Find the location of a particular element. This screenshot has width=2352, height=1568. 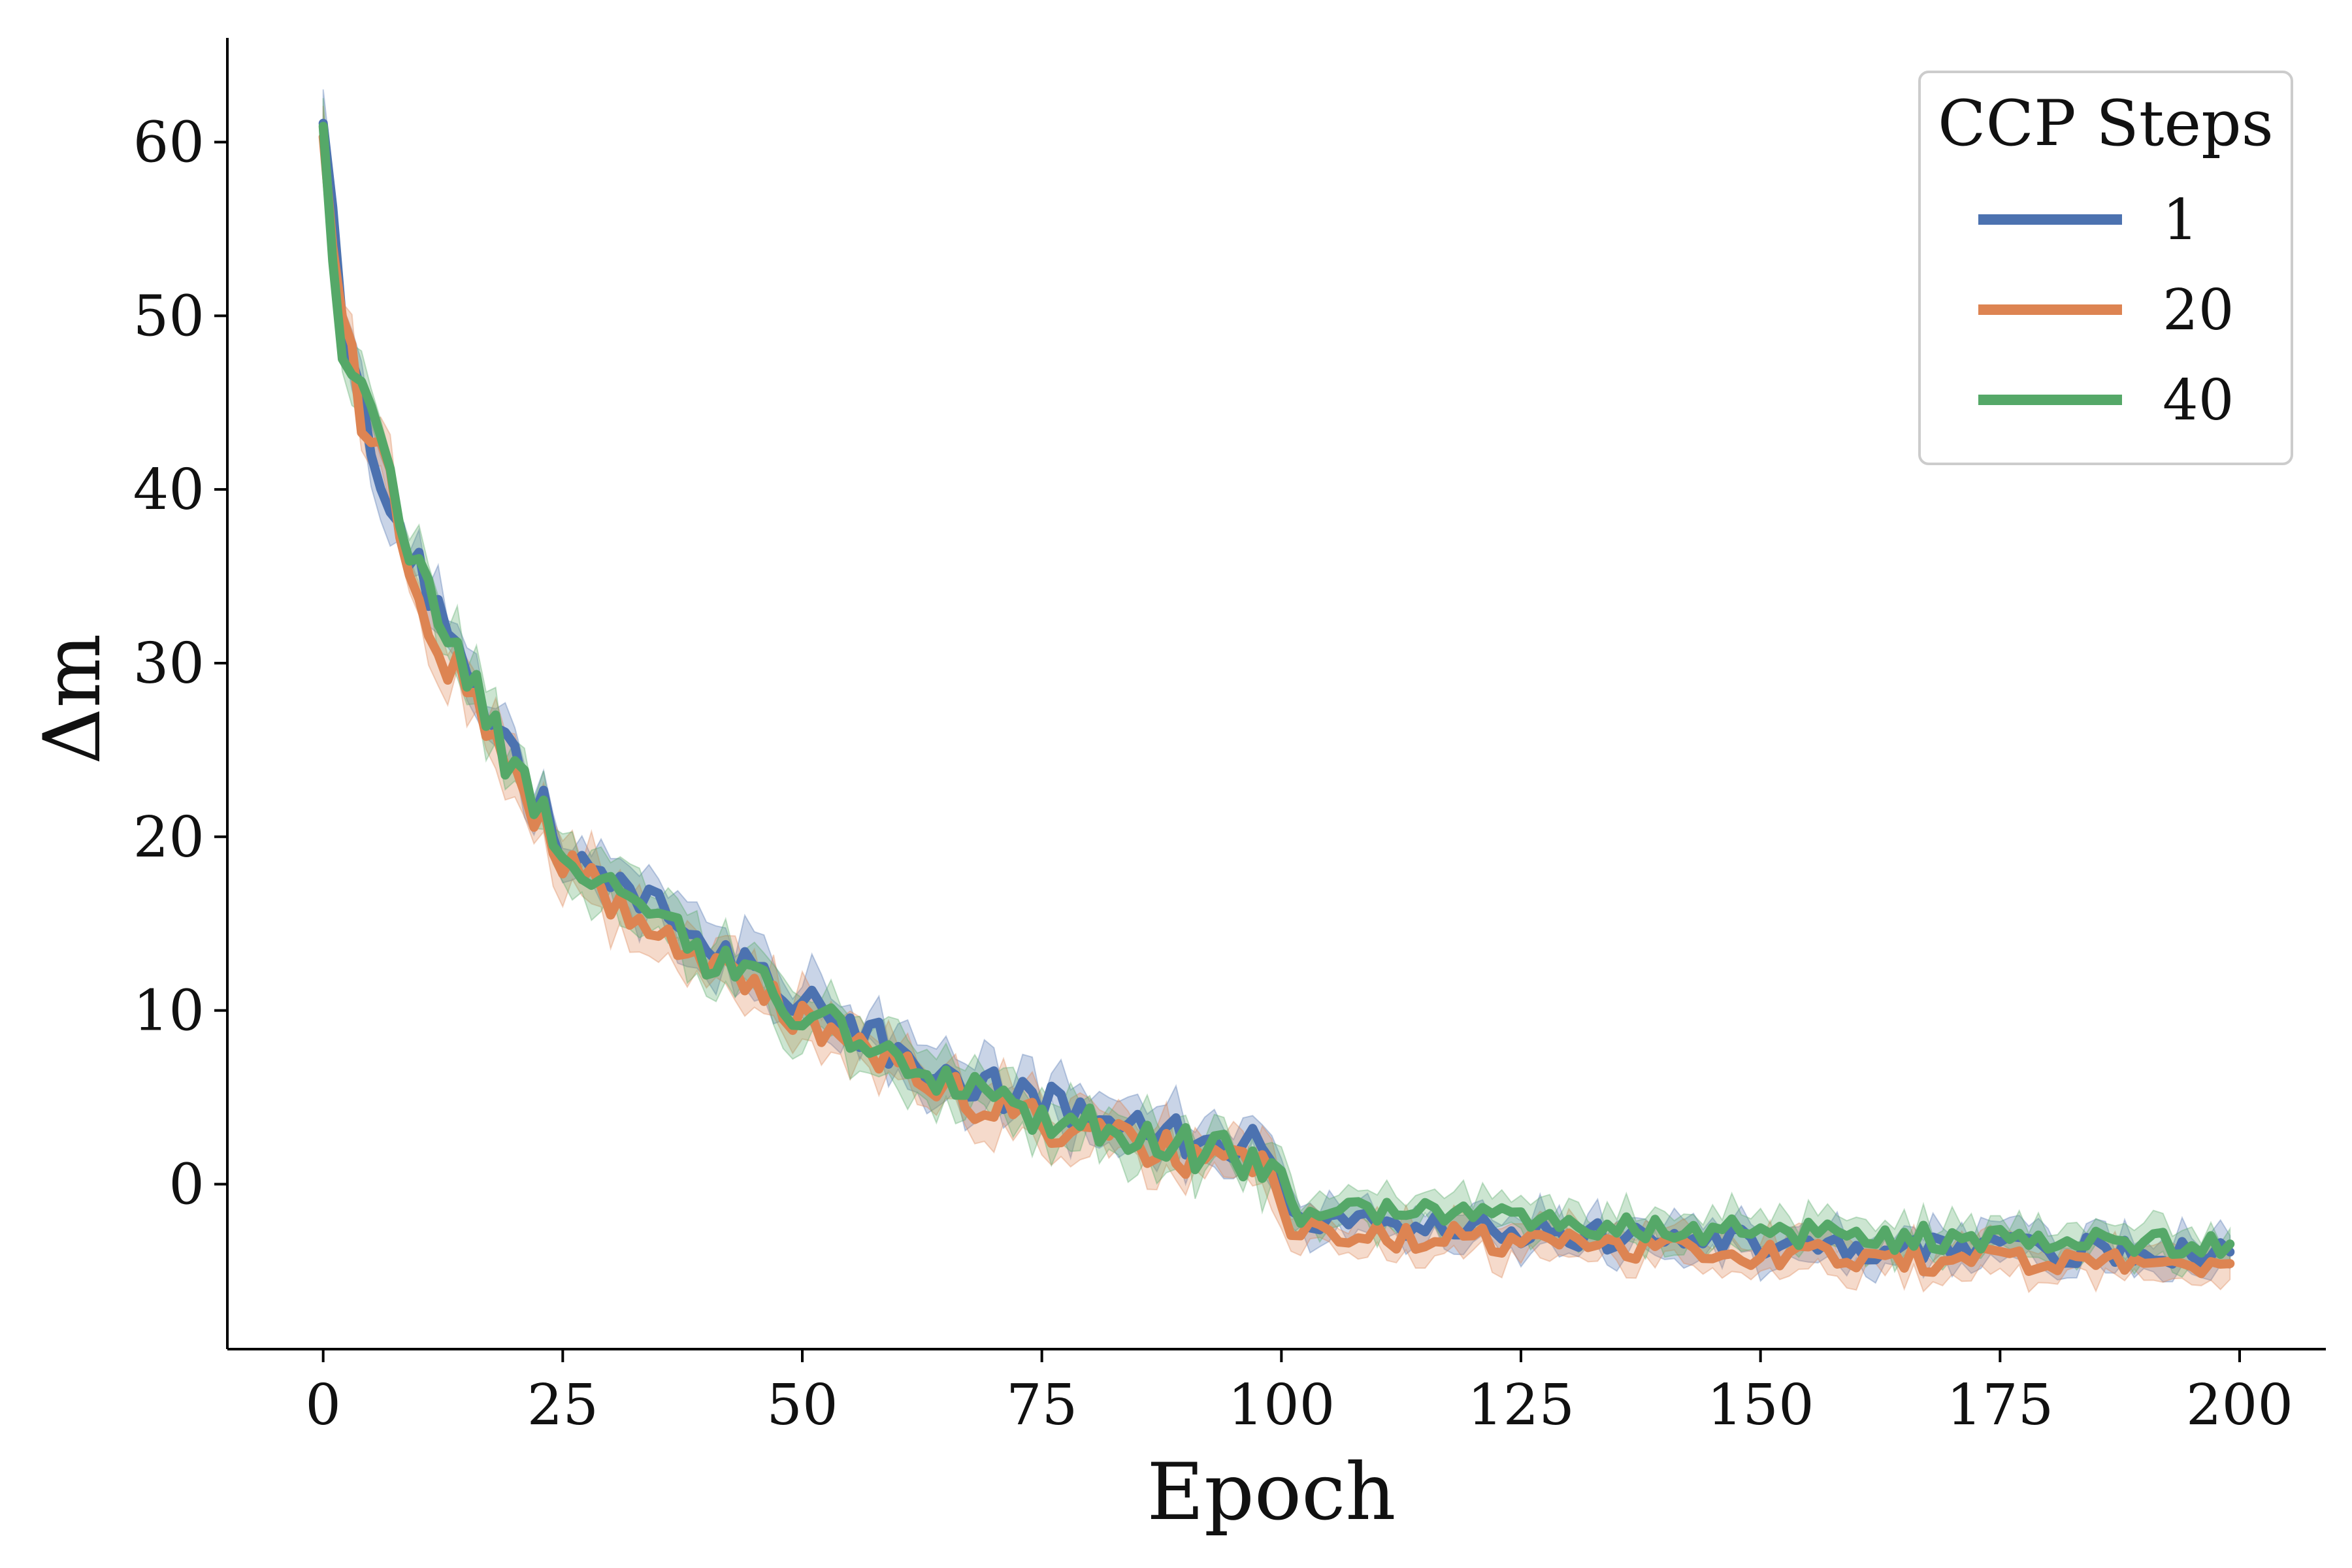

legend-label-1: 1 is located at coordinates (2180, 220).